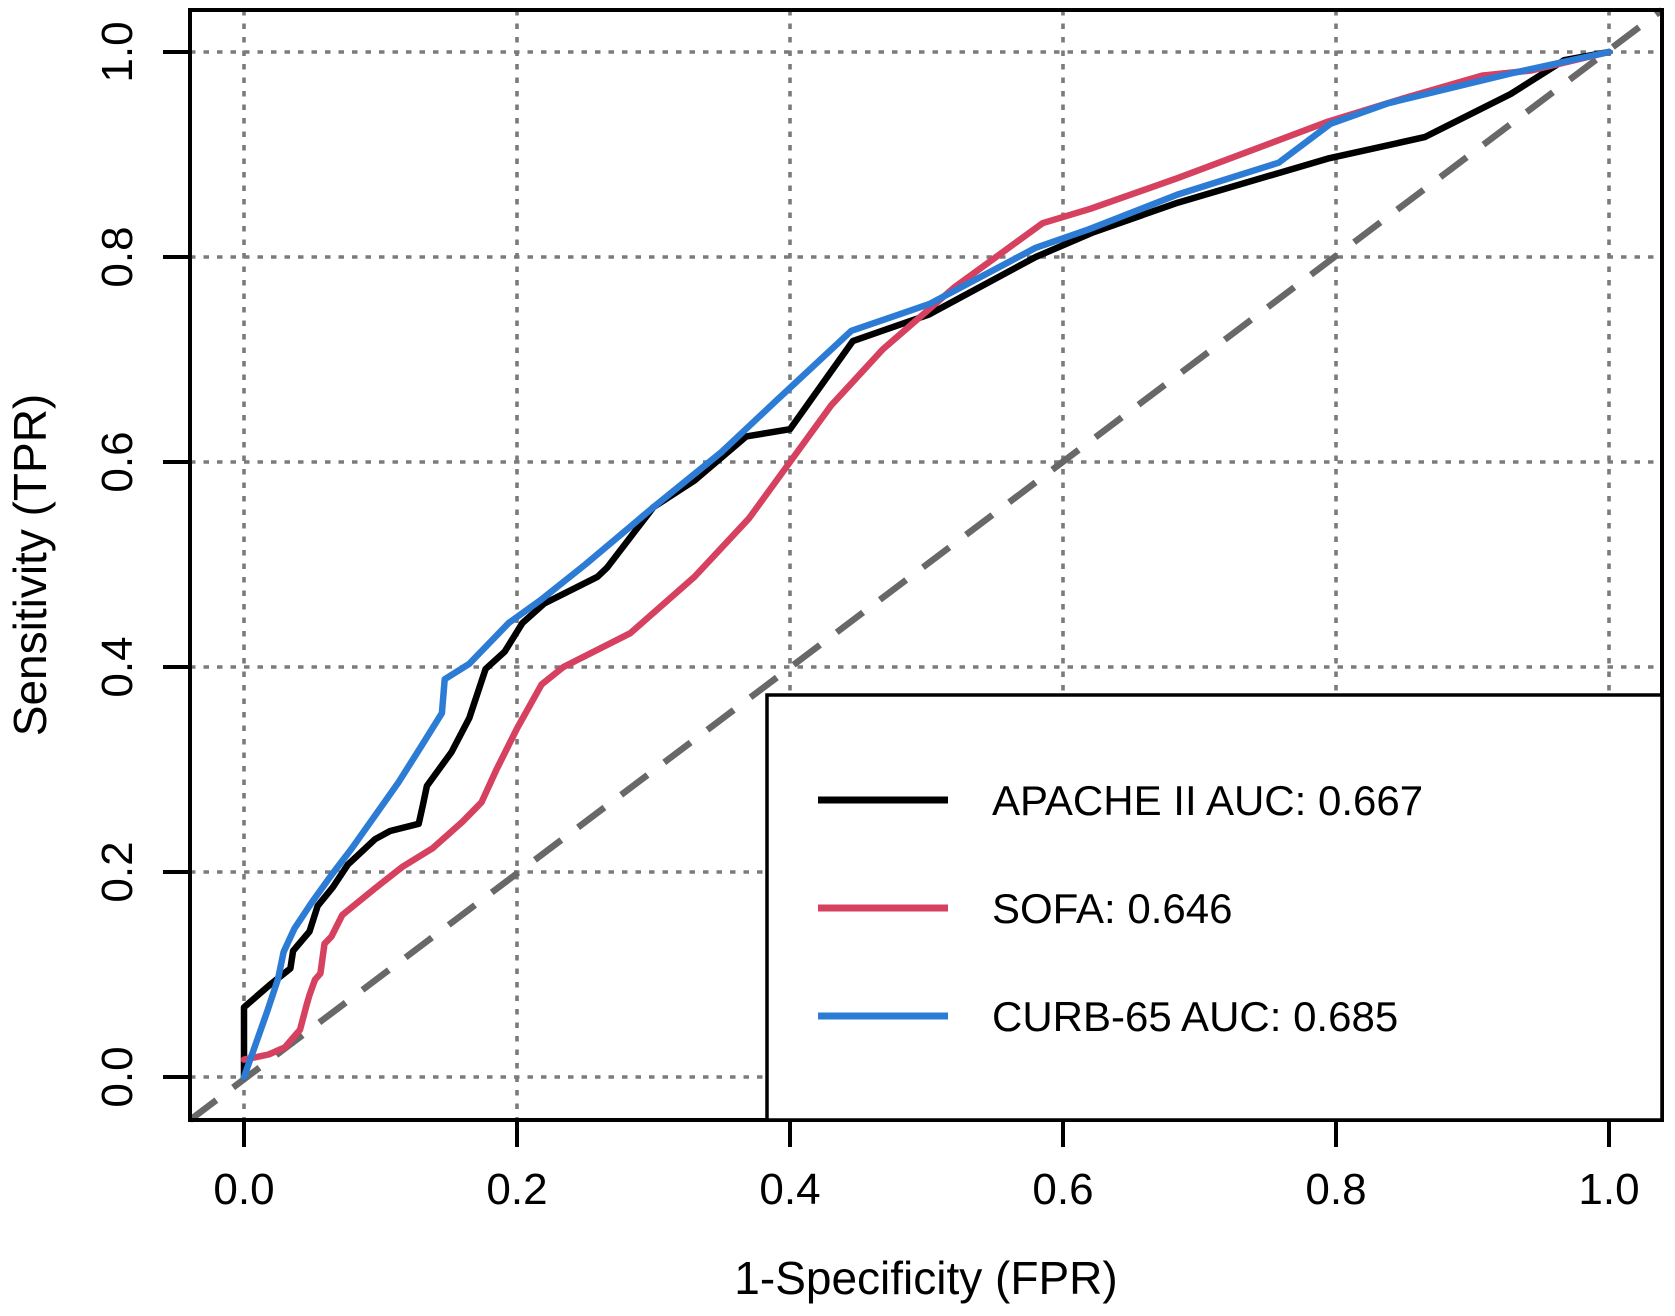  Describe the element at coordinates (117, 256) in the screenshot. I see `y-tick-label-0.8: 0.8` at that location.